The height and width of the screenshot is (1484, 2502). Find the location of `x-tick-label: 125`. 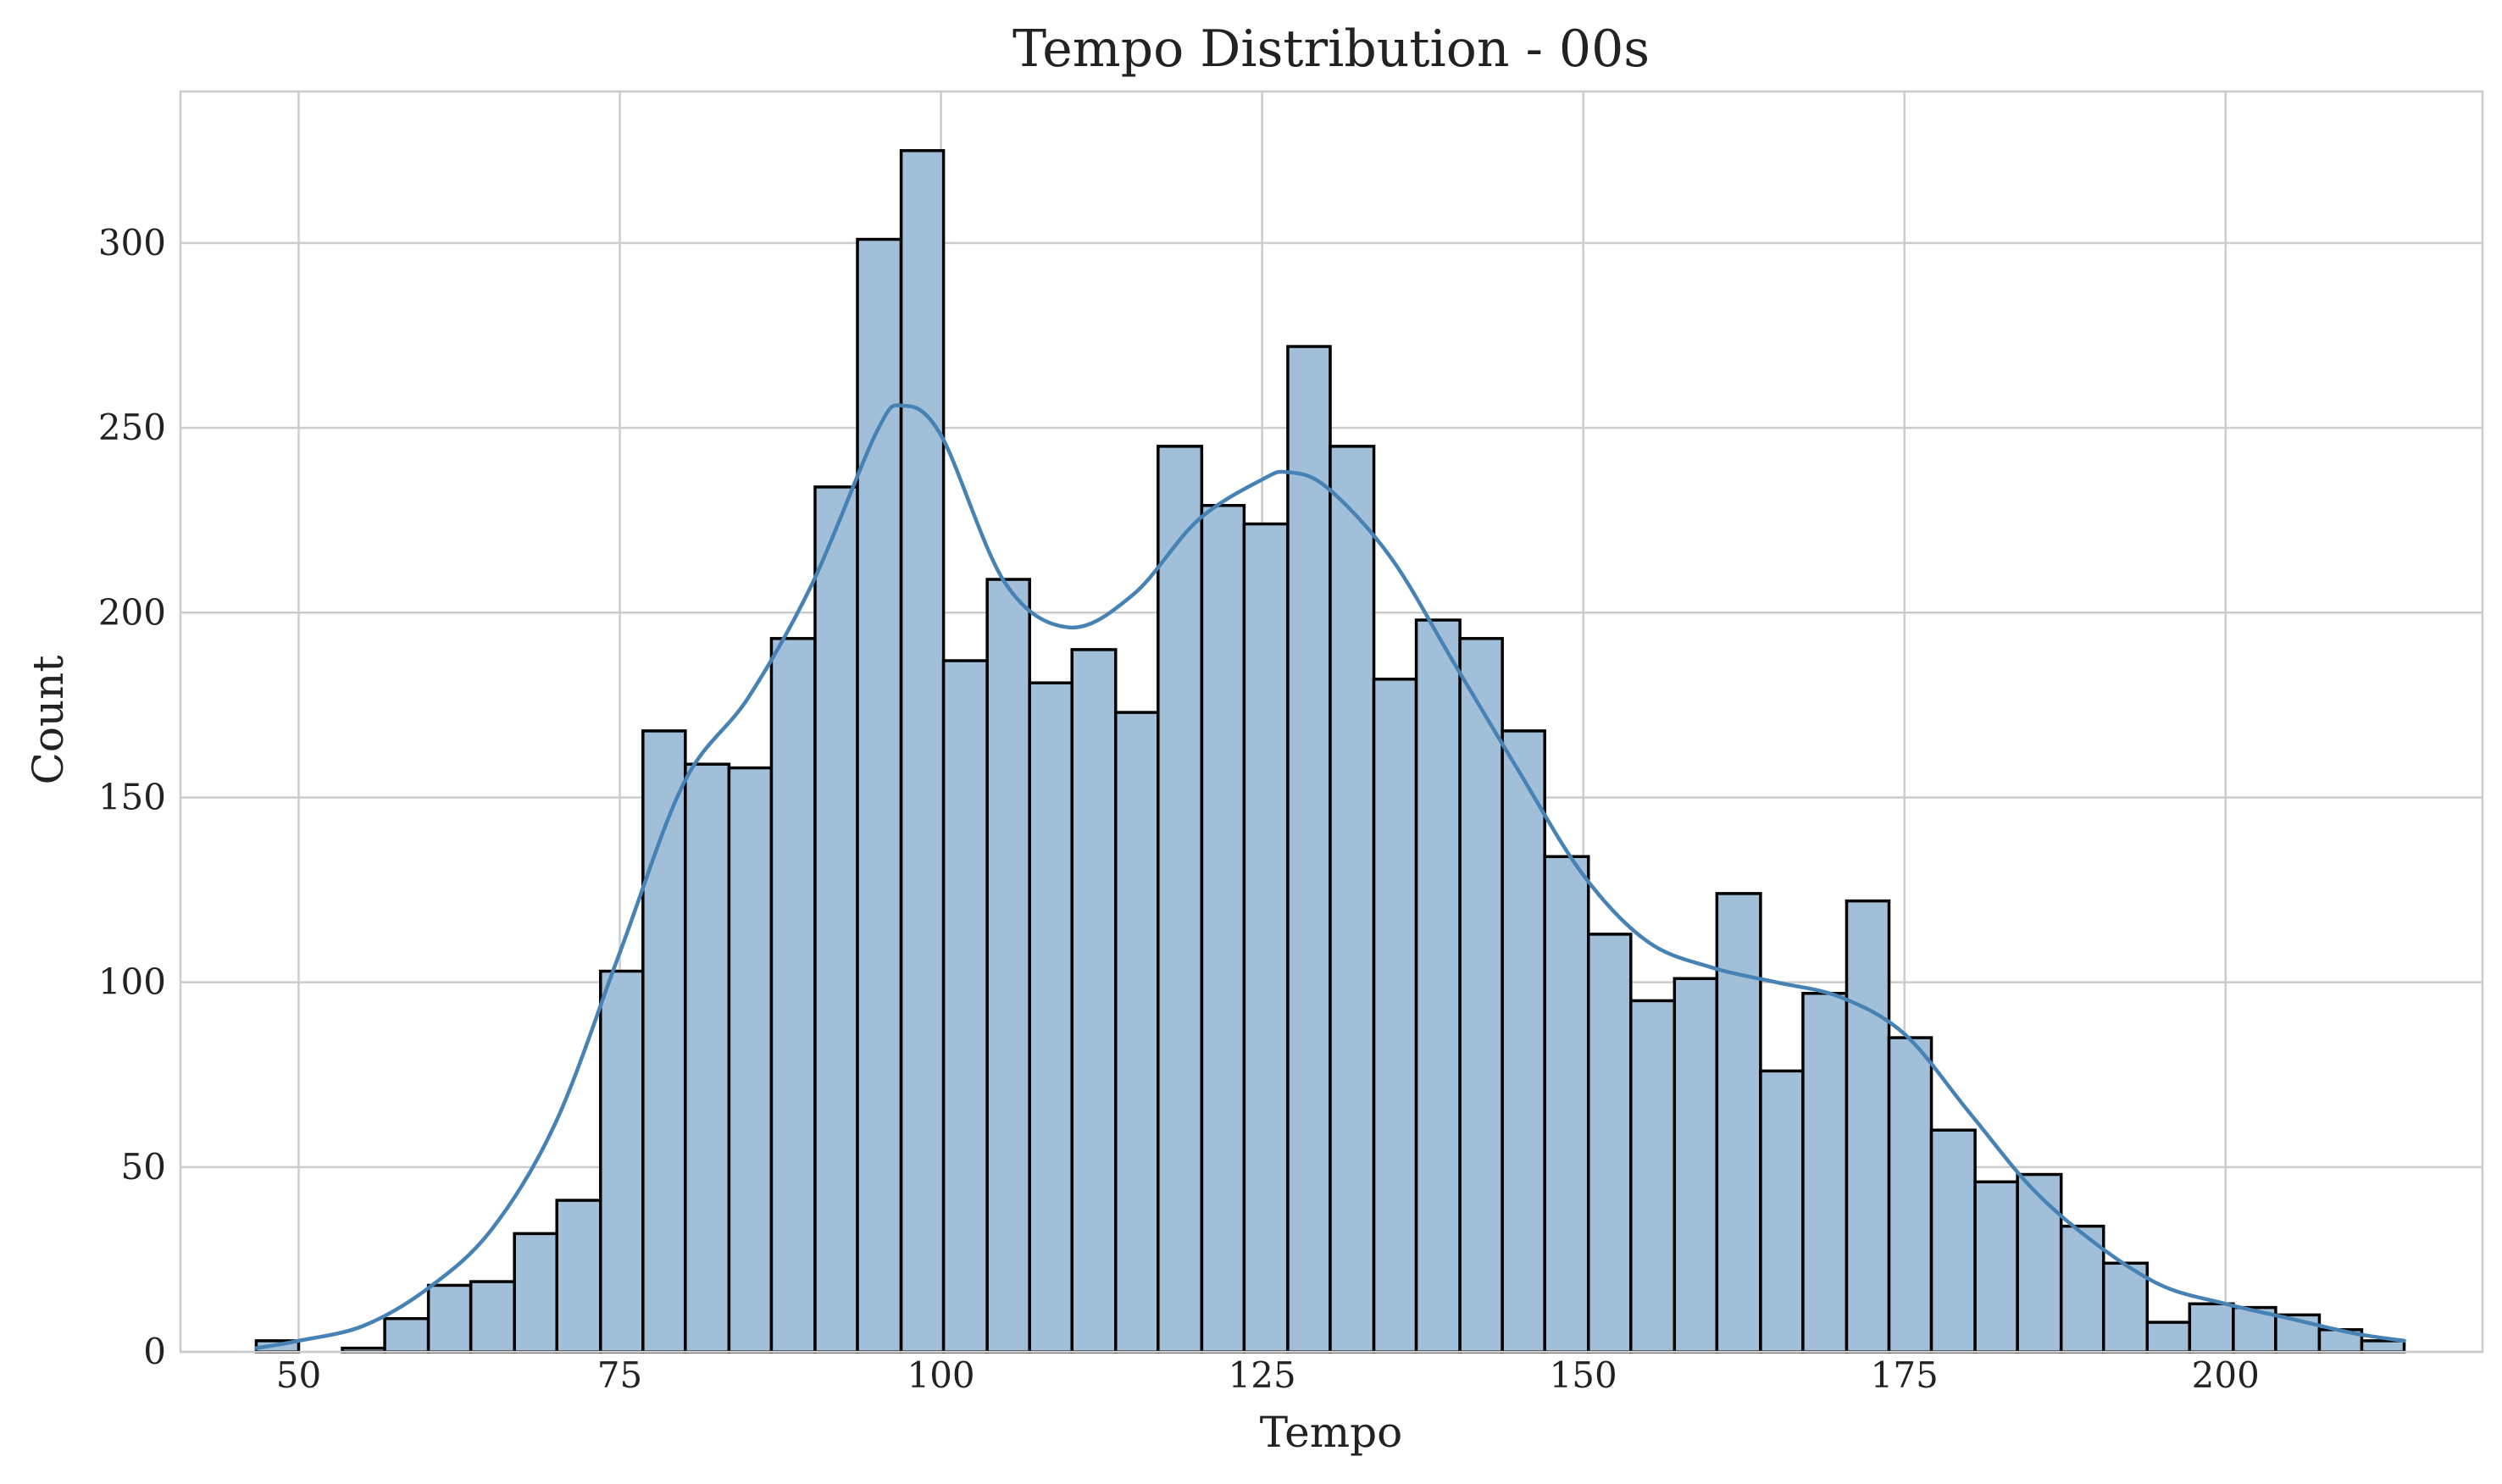

x-tick-label: 125 is located at coordinates (1262, 1375).